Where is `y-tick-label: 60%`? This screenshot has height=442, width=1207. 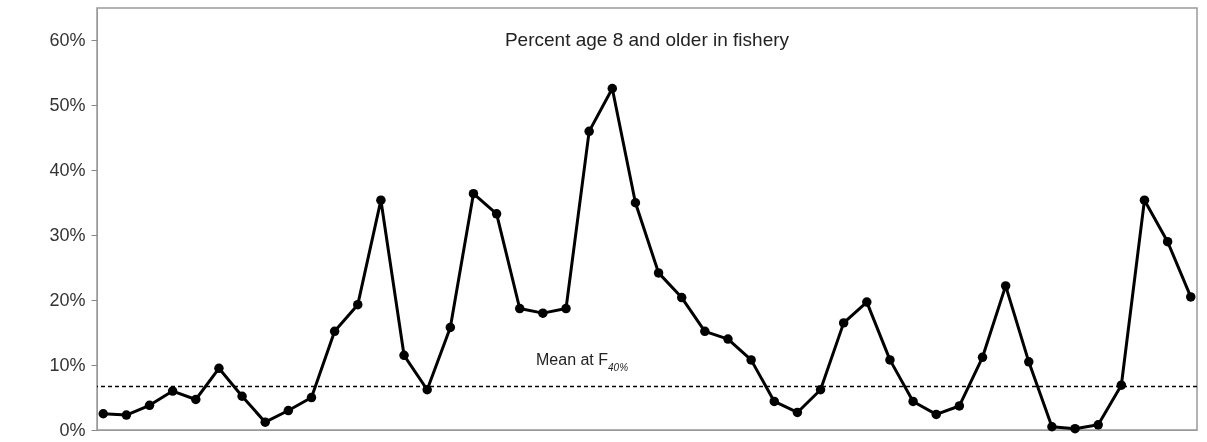
y-tick-label: 60% is located at coordinates (67, 39).